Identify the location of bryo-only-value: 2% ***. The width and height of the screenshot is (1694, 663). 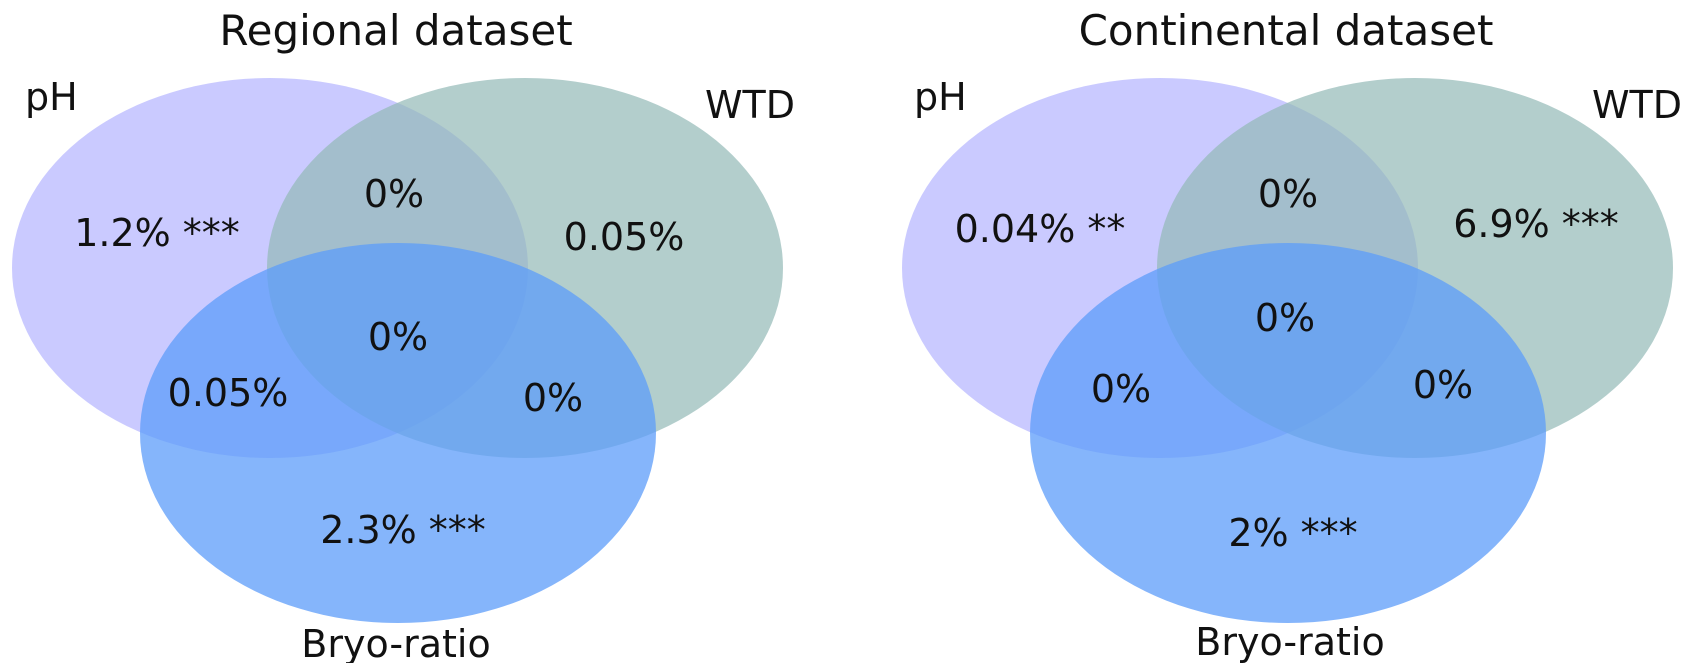
(1292, 533).